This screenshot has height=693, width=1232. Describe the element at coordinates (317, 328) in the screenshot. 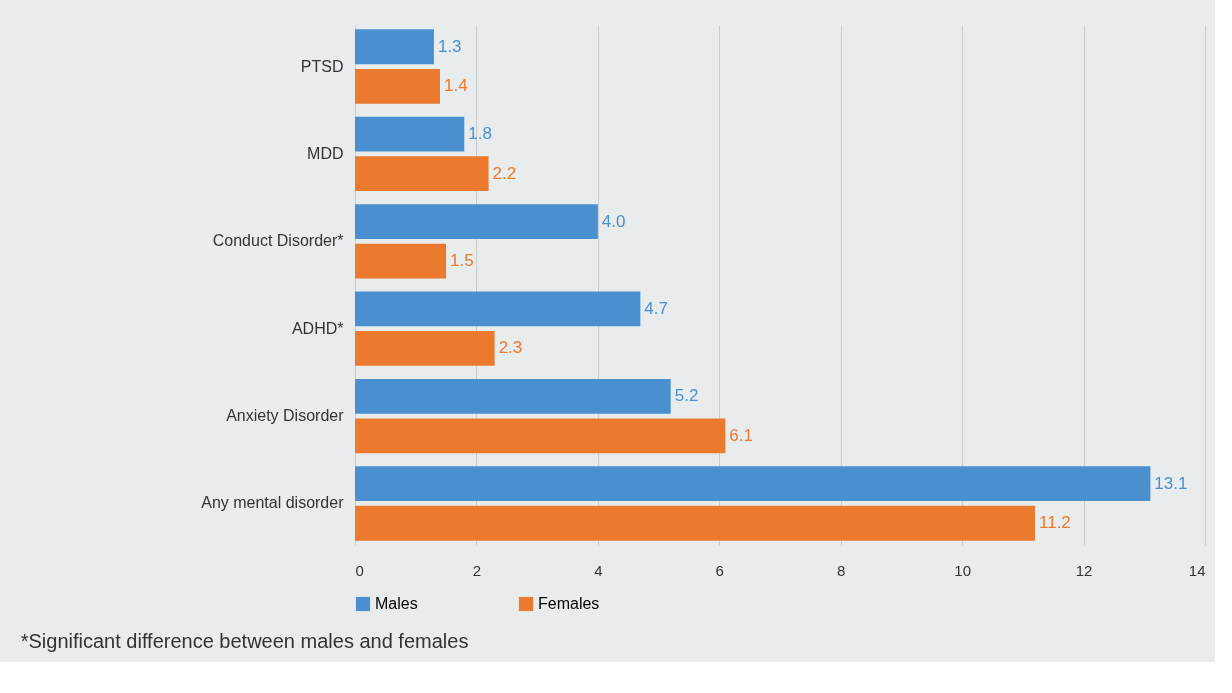

I see `y-tick-label: ADHD*` at that location.